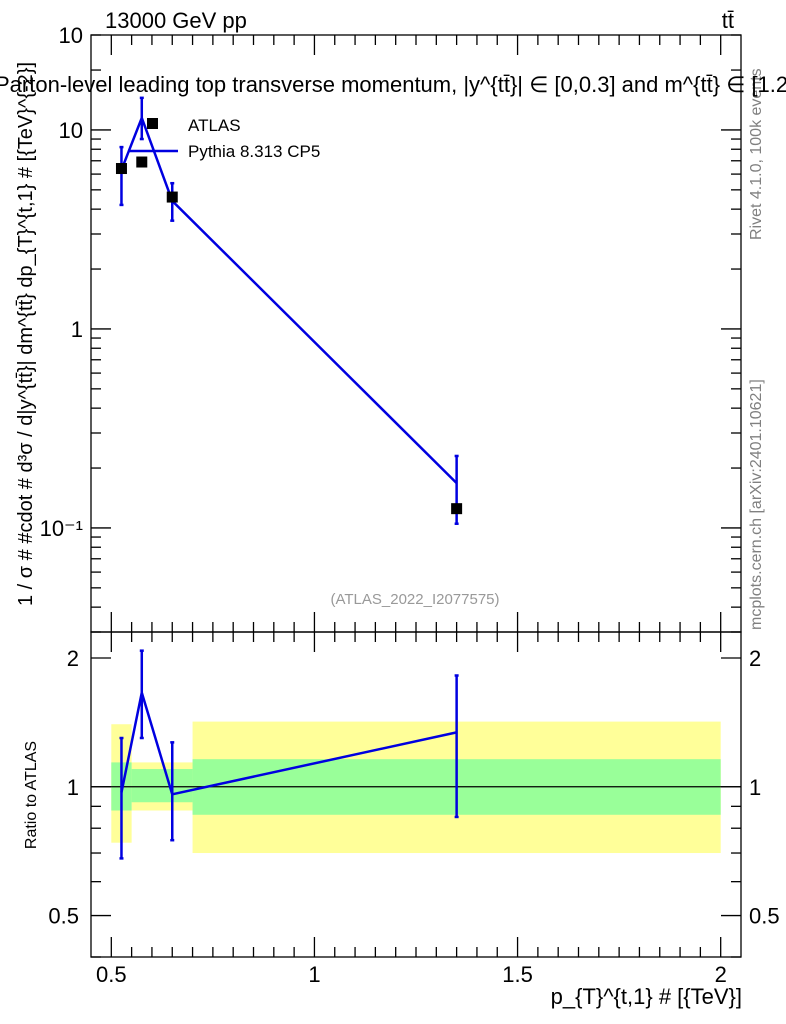 This screenshot has width=786, height=1024. What do you see at coordinates (414, 599) in the screenshot?
I see `analysis-watermark: (ATLAS_2022_I2077575)` at bounding box center [414, 599].